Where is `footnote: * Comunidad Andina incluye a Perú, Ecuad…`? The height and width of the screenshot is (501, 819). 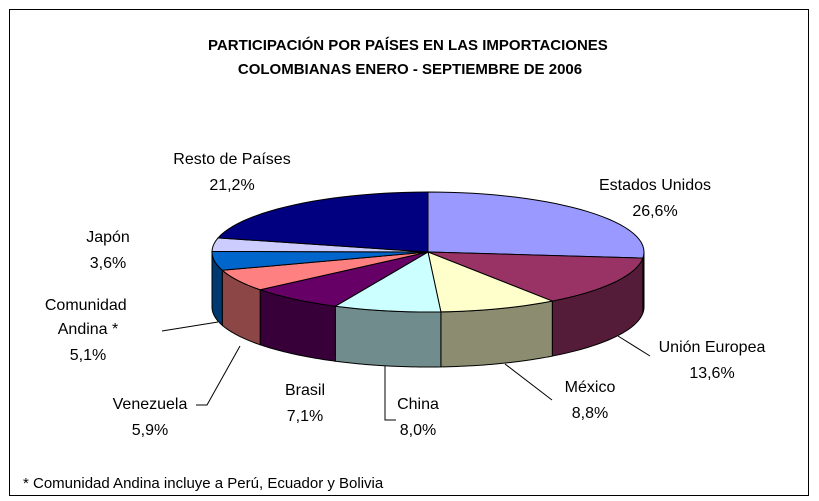
footnote: * Comunidad Andina incluye a Perú, Ecuad… is located at coordinates (203, 483).